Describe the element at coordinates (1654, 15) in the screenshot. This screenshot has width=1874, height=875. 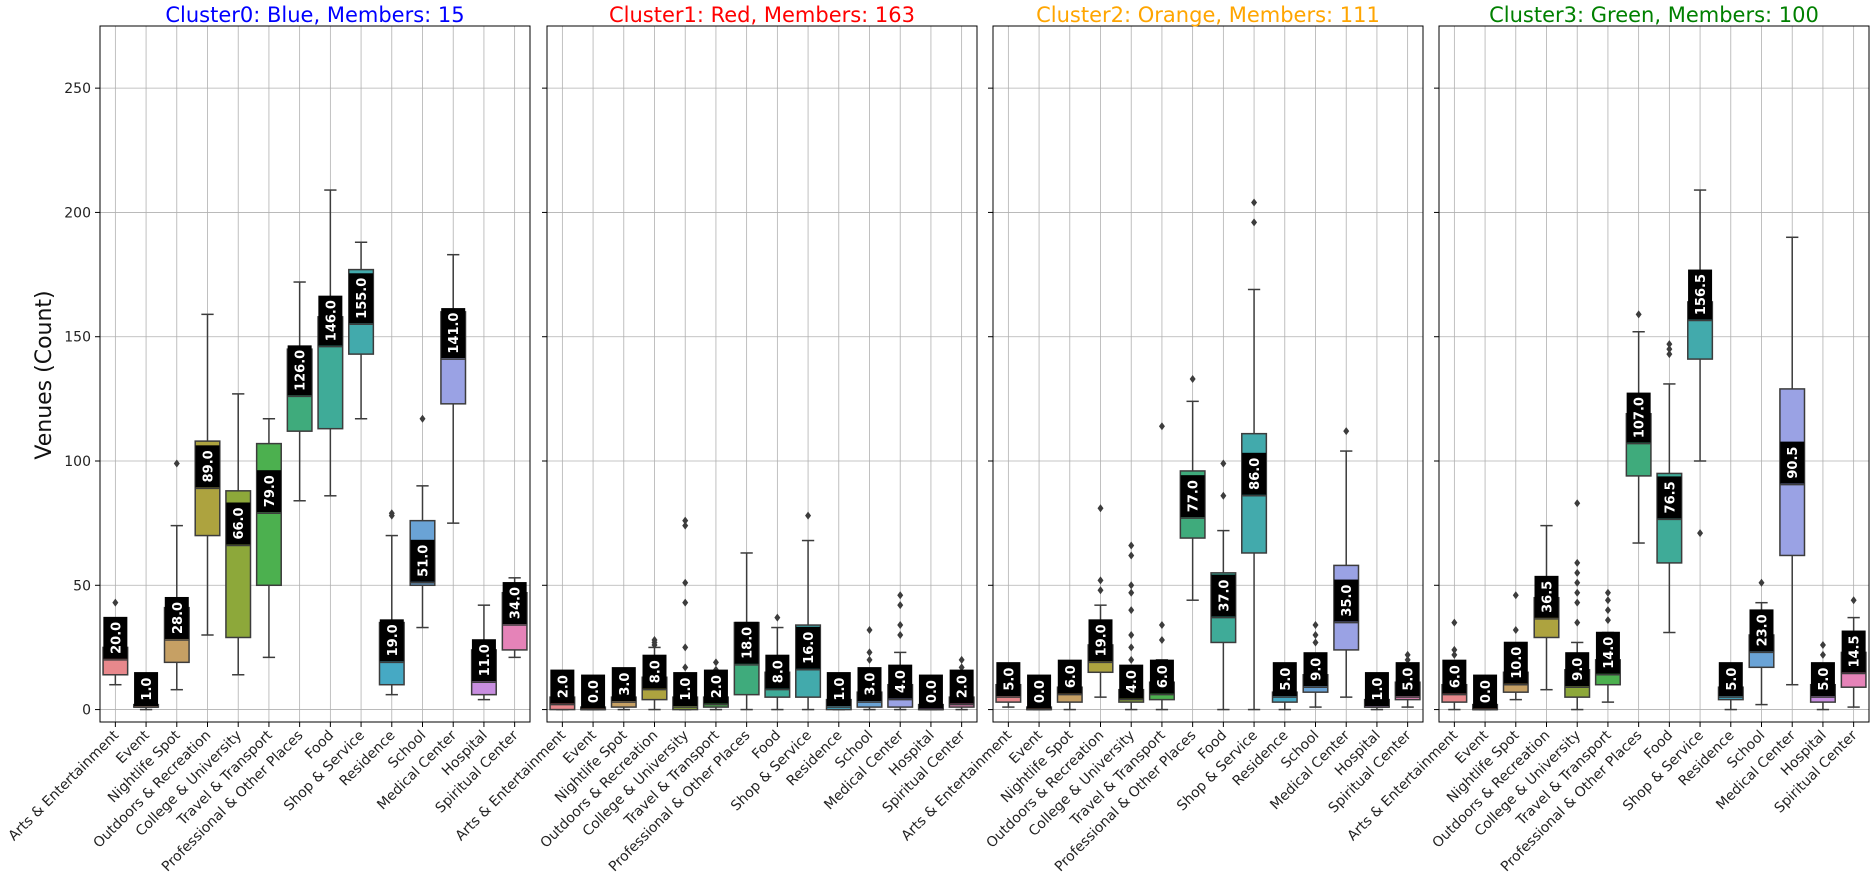
I see `panel-title: Cluster3: Green, Members: 100` at that location.